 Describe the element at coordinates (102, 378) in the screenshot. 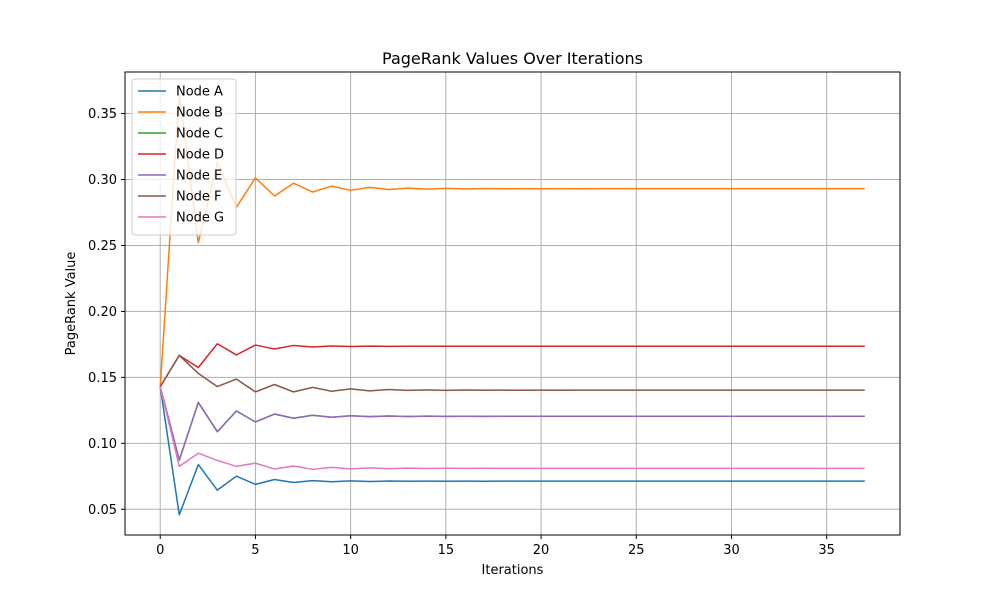

I see `y-tick-label: 0.15` at that location.